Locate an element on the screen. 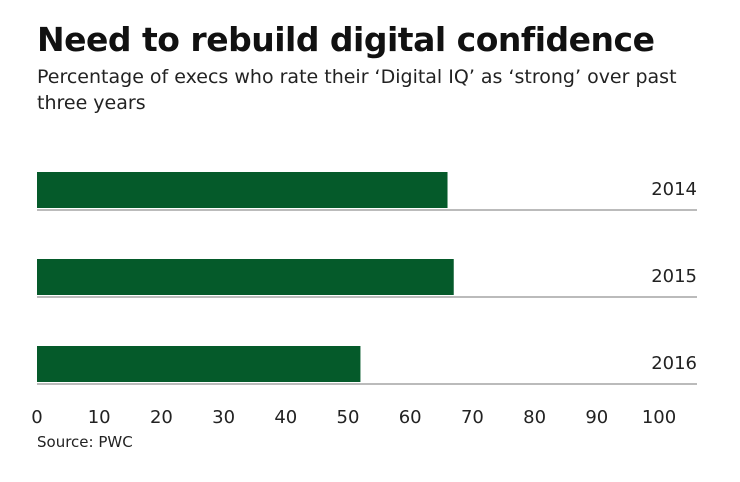 The image size is (740, 482). category-label: 2015 is located at coordinates (674, 276).